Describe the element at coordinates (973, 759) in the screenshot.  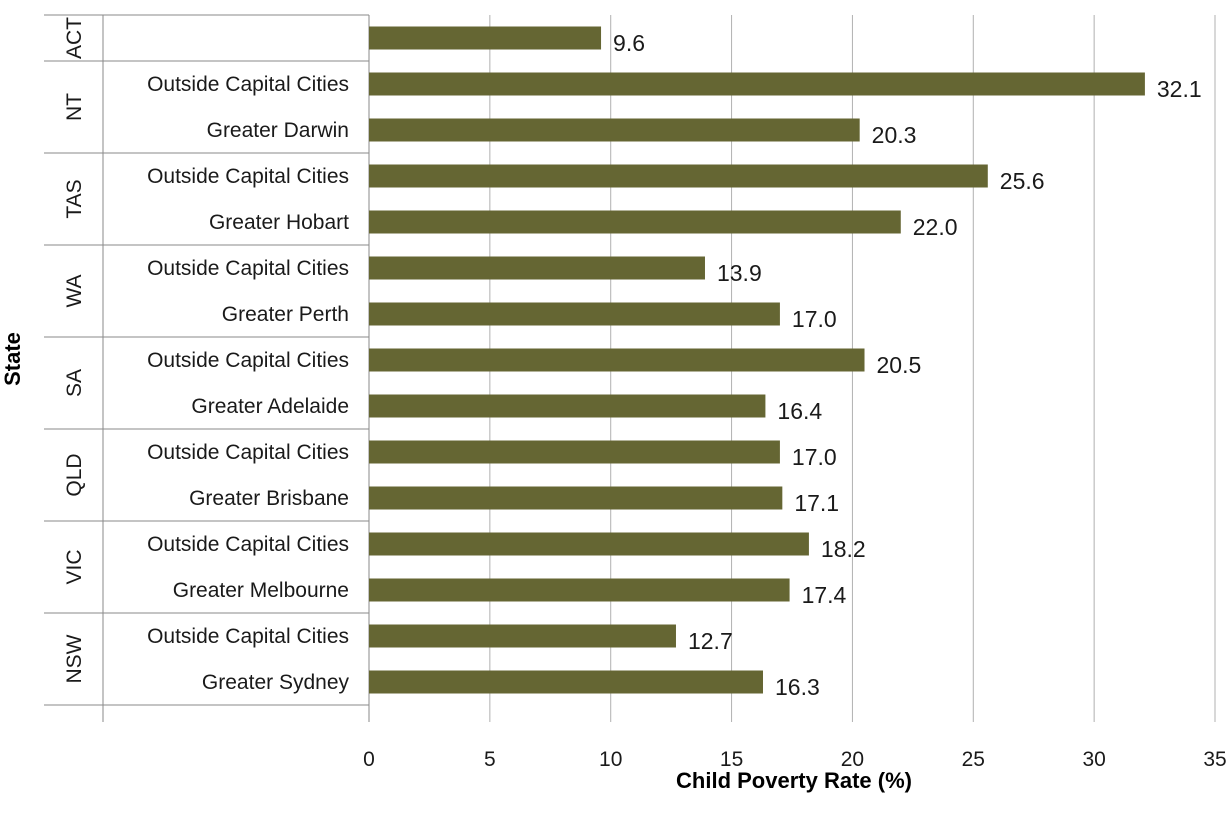
I see `x-tick-label: 25` at that location.